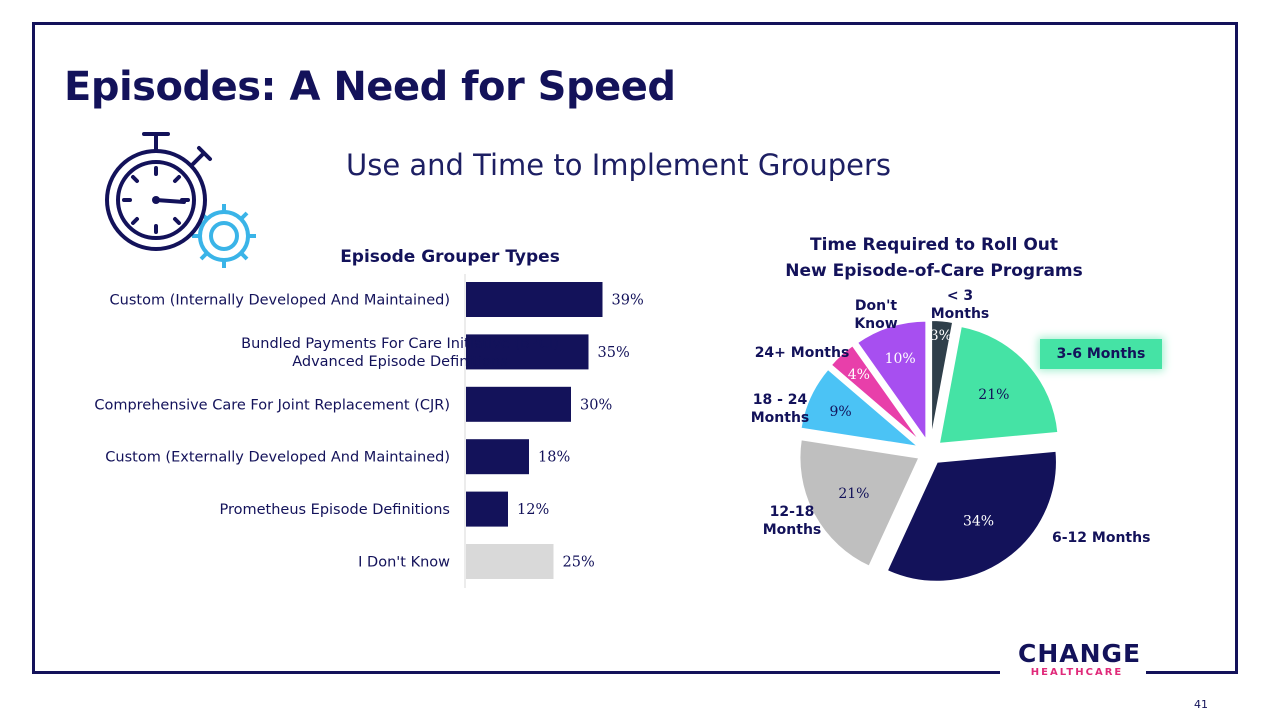  Describe the element at coordinates (596, 405) in the screenshot. I see `bar-value-label: 30%` at that location.